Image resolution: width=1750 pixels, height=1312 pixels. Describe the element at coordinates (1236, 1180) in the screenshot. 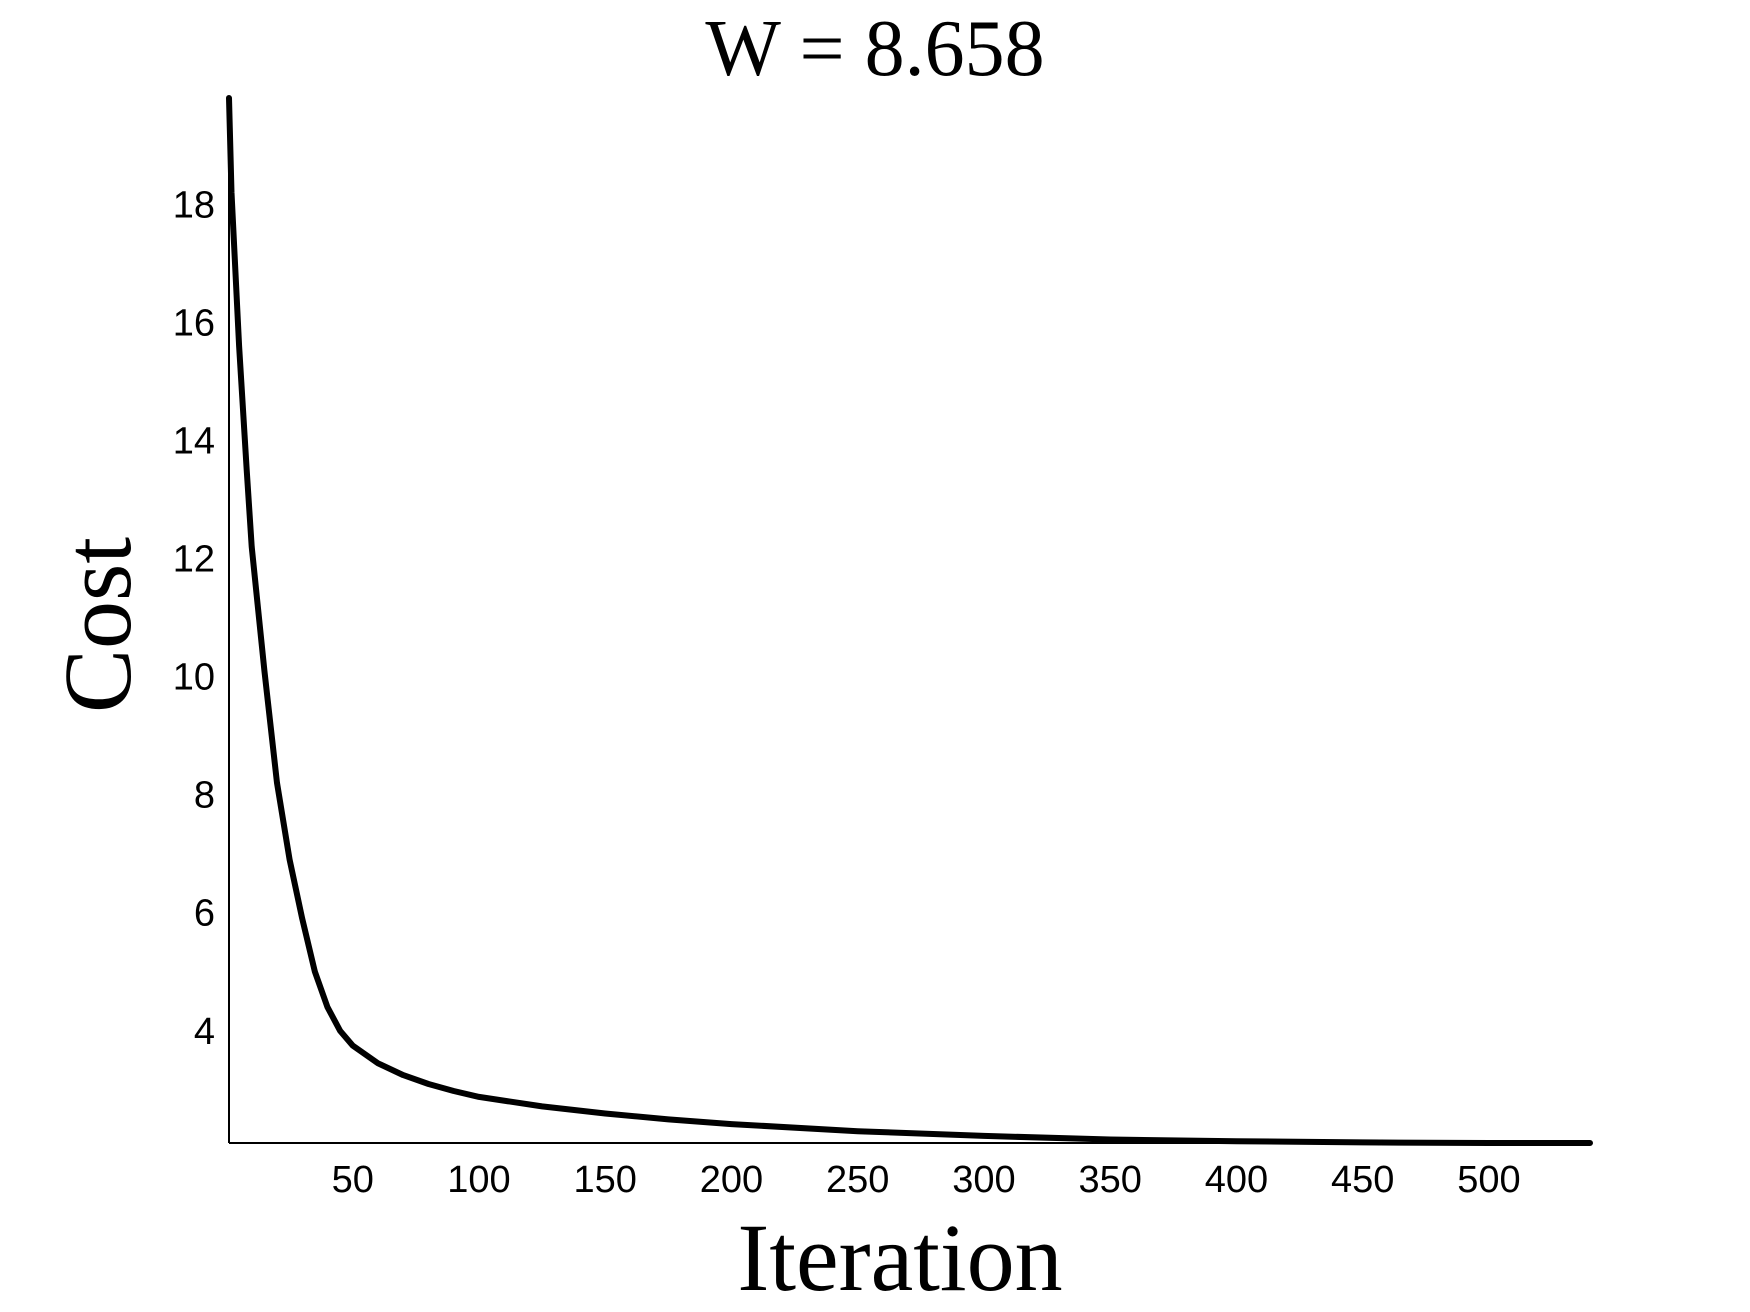

I see `x-tick-label: 400` at that location.